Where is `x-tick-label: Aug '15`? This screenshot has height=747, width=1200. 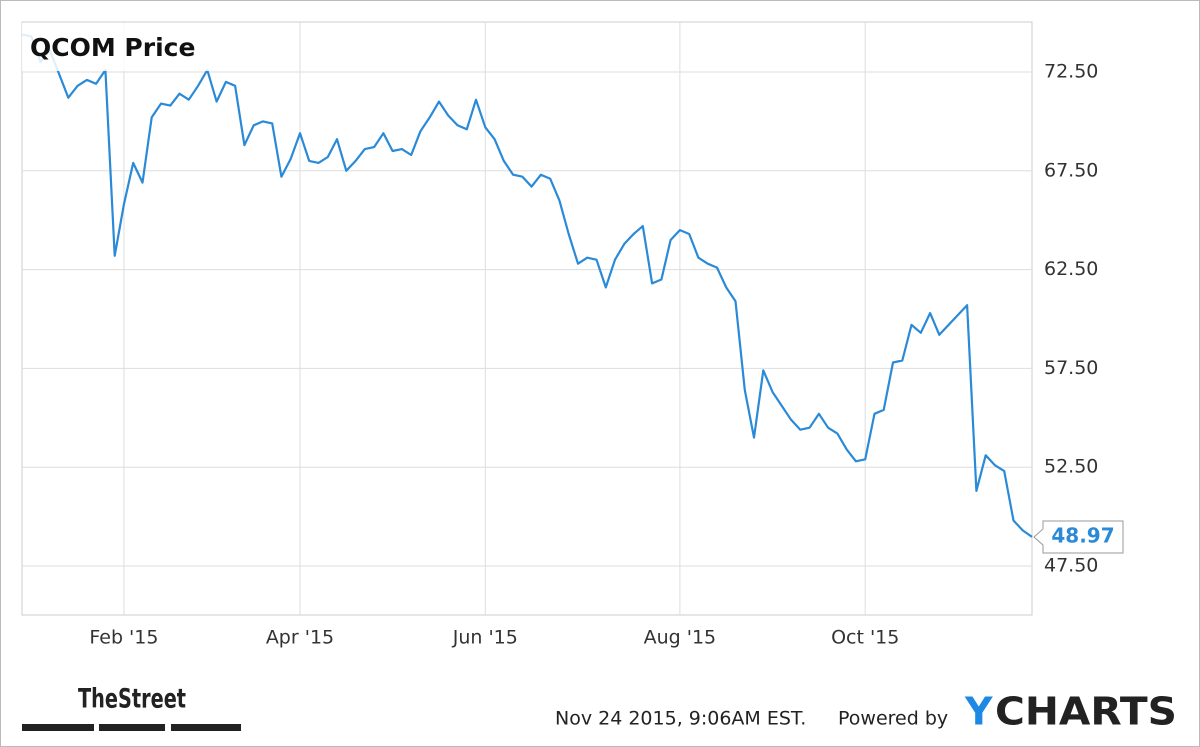 x-tick-label: Aug '15 is located at coordinates (680, 638).